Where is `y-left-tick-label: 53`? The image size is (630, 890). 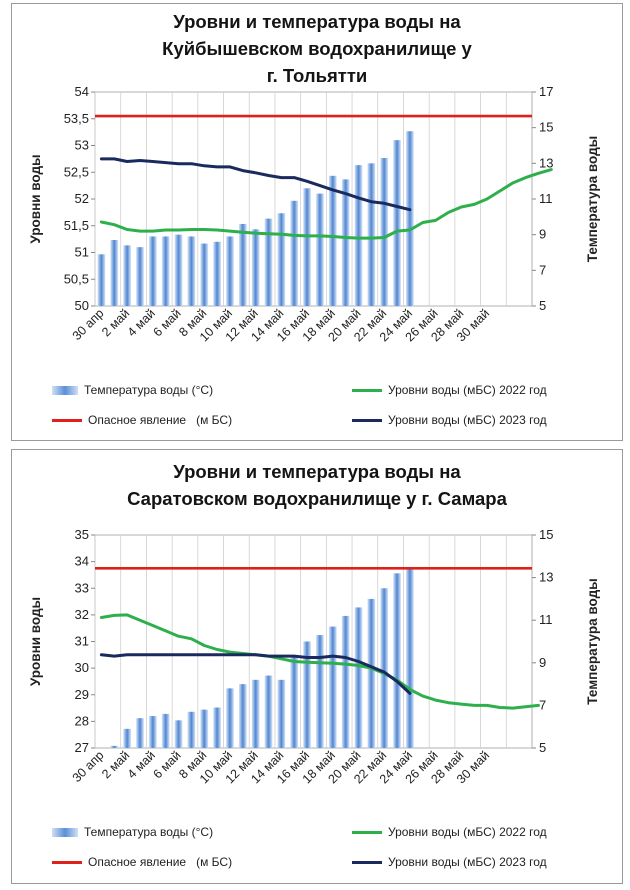 y-left-tick-label: 53 is located at coordinates (82, 145).